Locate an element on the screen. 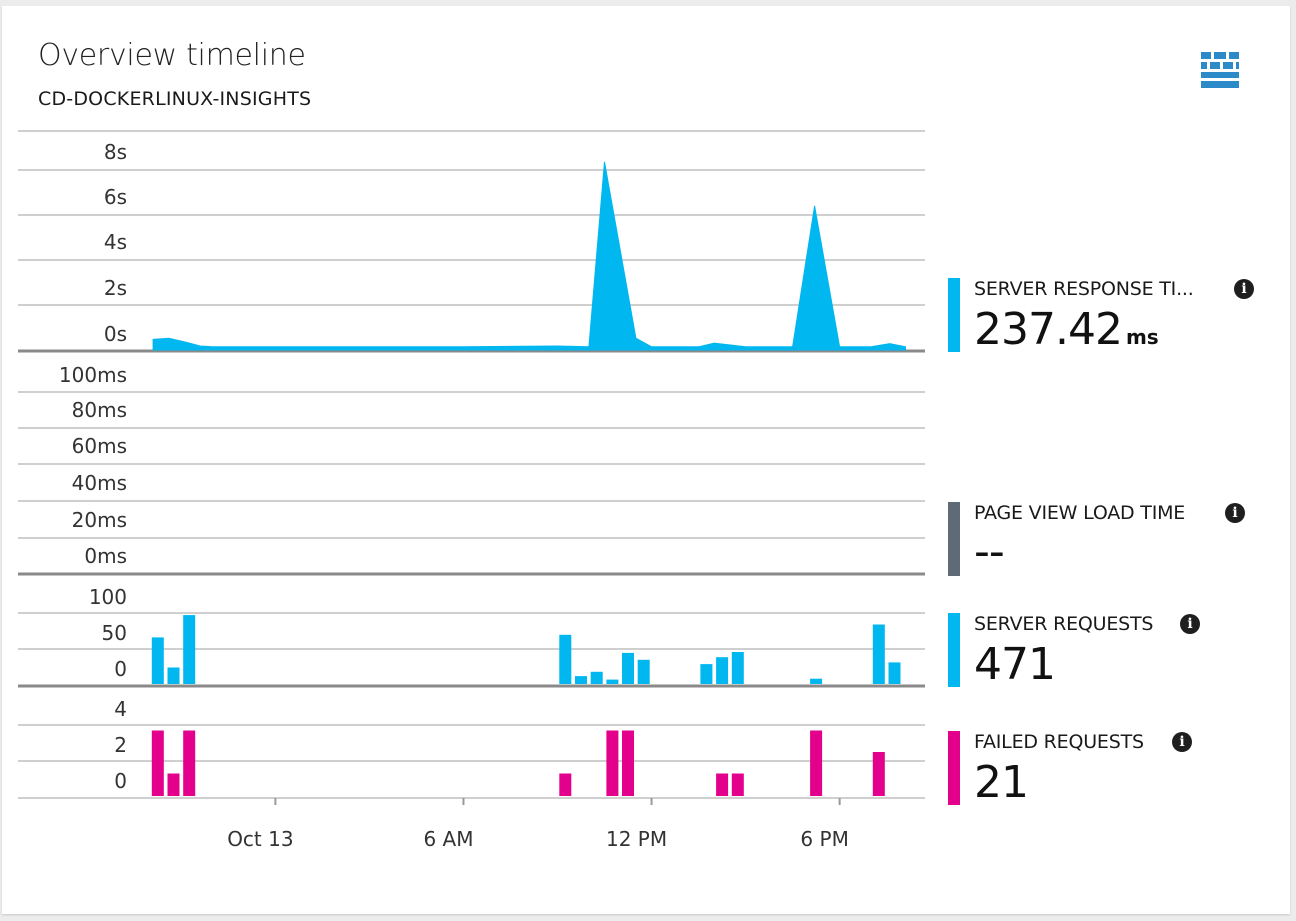  server-response-time-unit: ms is located at coordinates (1142, 337).